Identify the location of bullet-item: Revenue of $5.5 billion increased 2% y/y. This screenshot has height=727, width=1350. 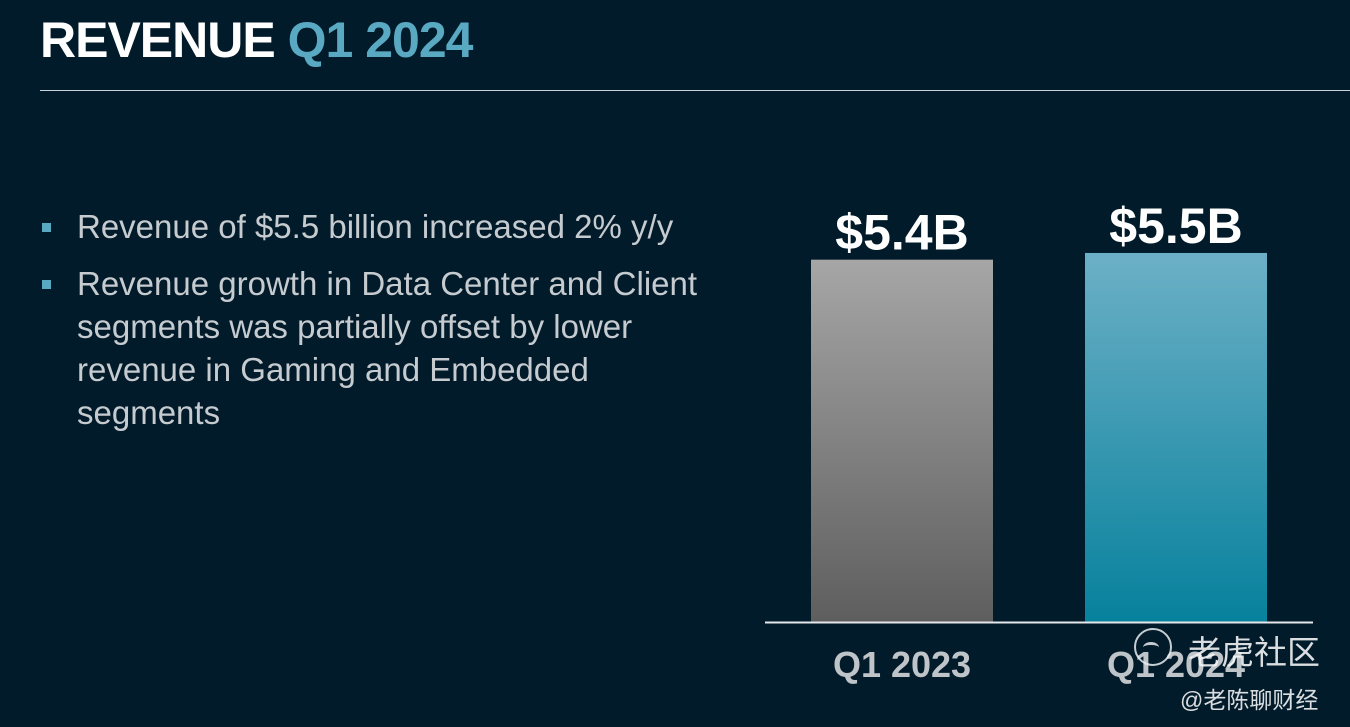
(387, 226).